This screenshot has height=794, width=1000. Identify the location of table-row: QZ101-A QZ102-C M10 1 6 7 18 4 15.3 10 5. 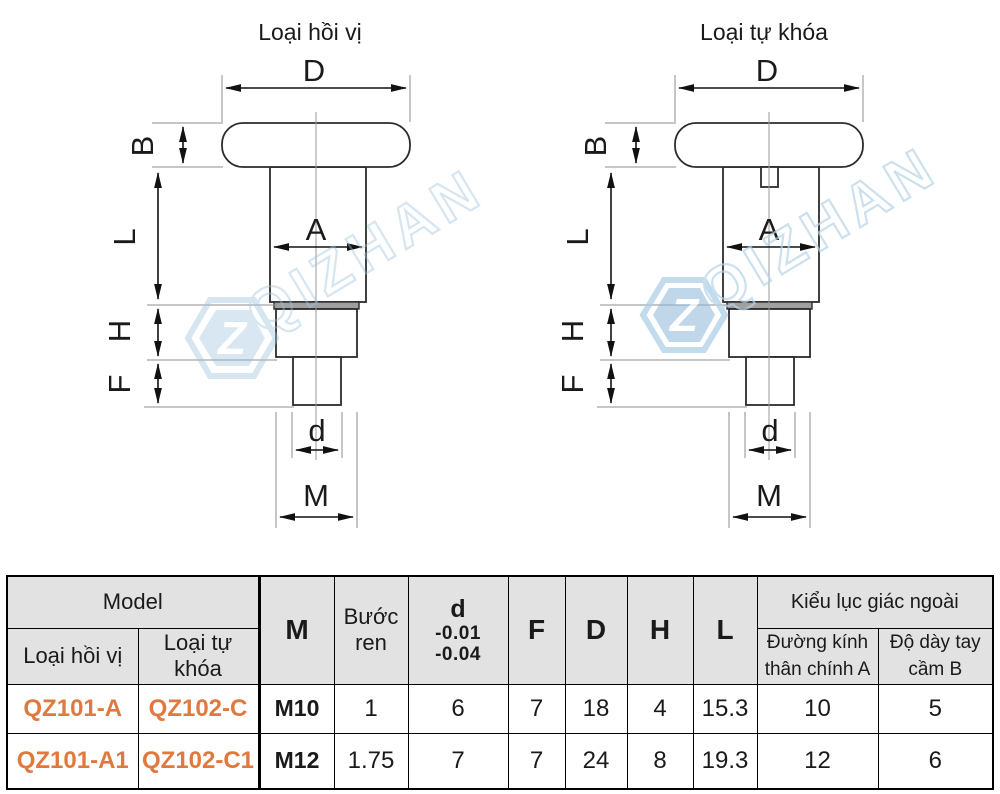
(500, 708).